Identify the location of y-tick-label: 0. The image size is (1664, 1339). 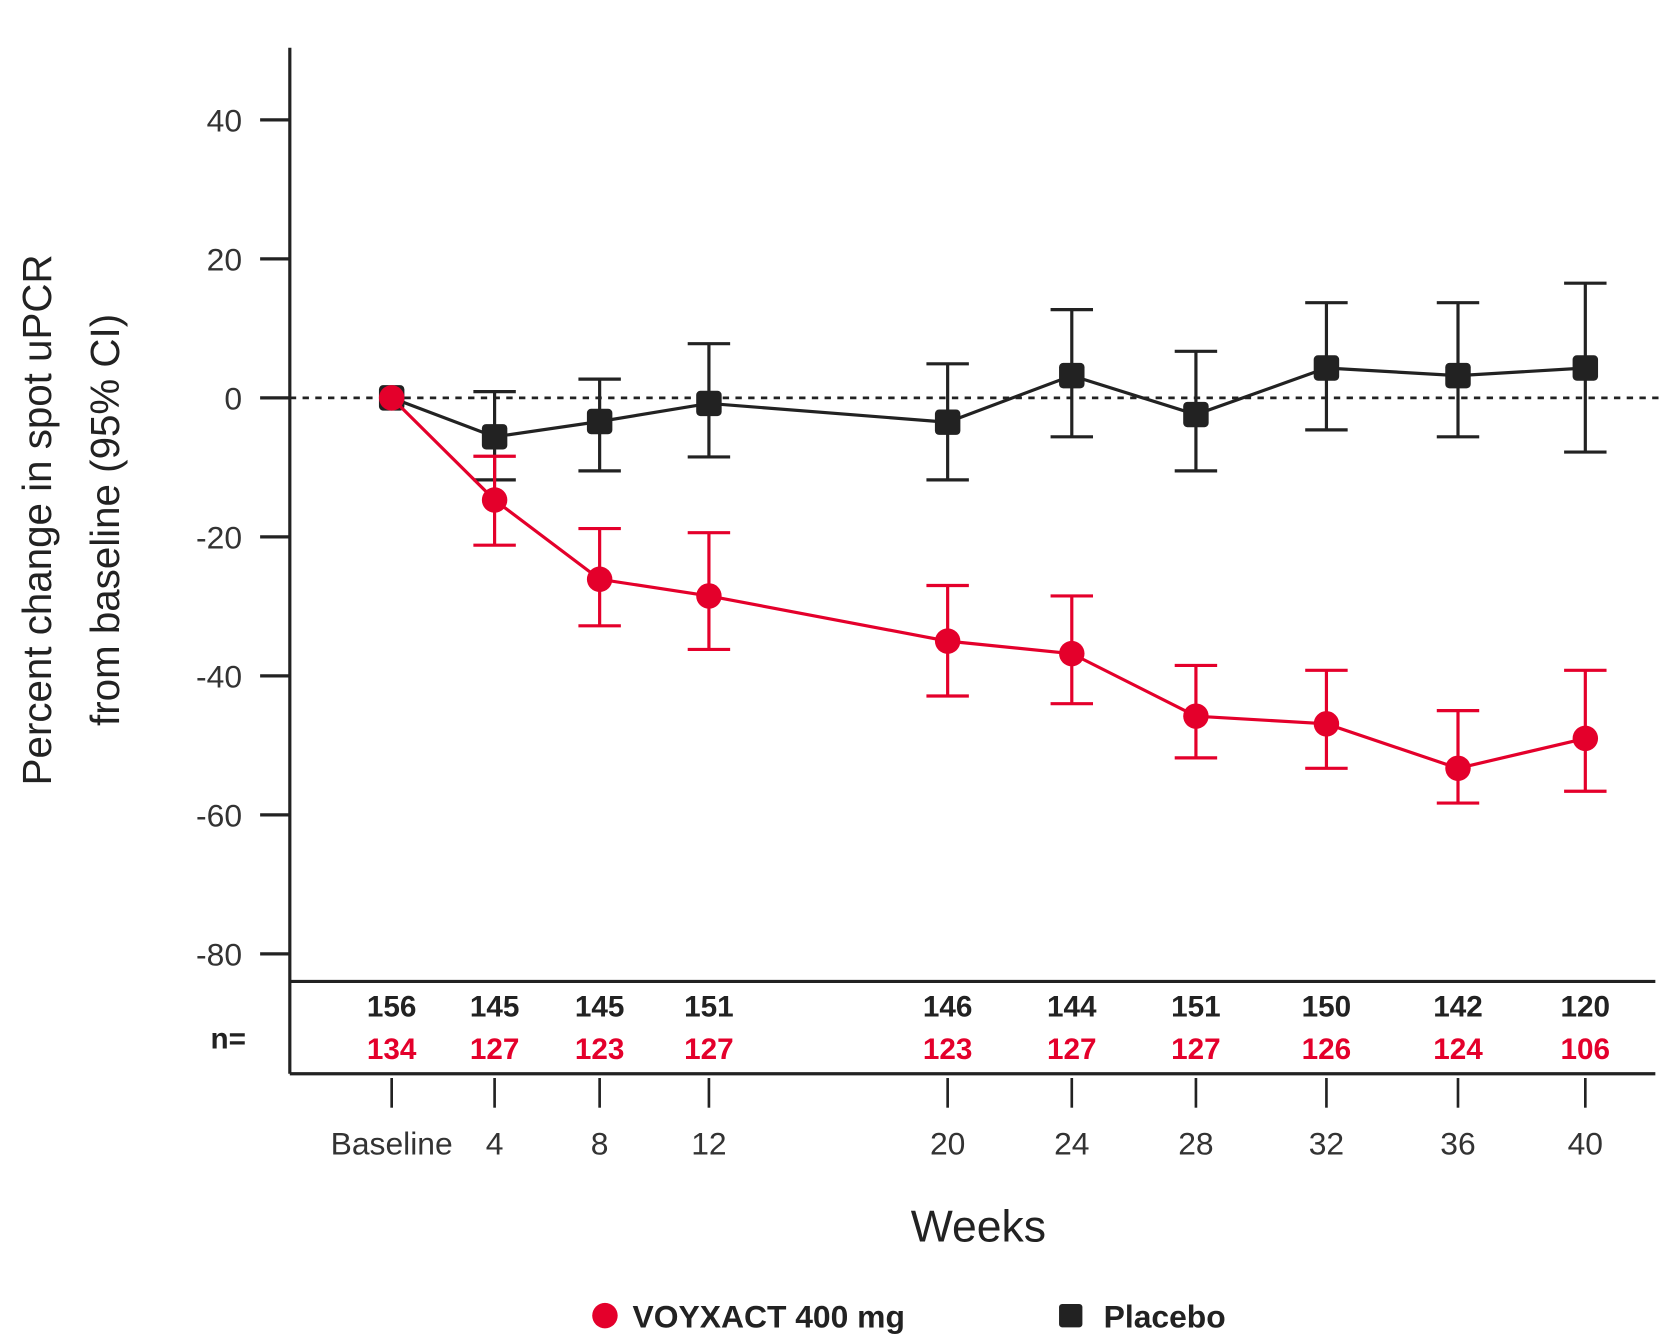
(233, 399).